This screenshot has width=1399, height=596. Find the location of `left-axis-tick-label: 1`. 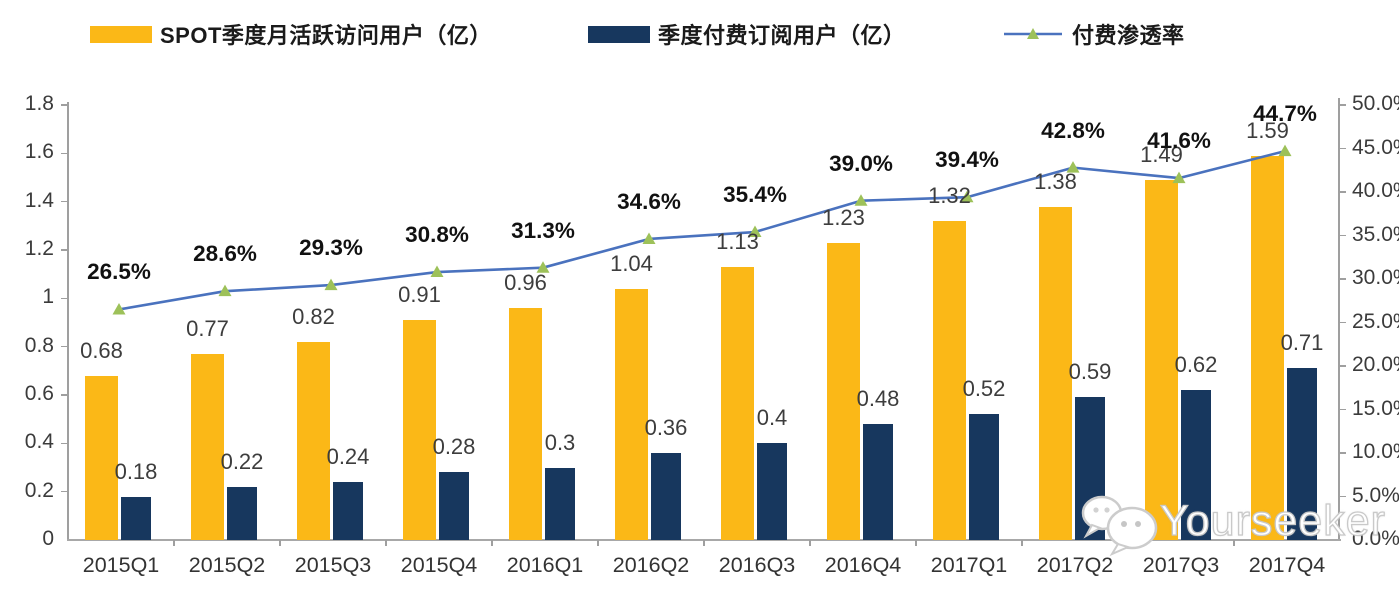

left-axis-tick-label: 1 is located at coordinates (48, 297).